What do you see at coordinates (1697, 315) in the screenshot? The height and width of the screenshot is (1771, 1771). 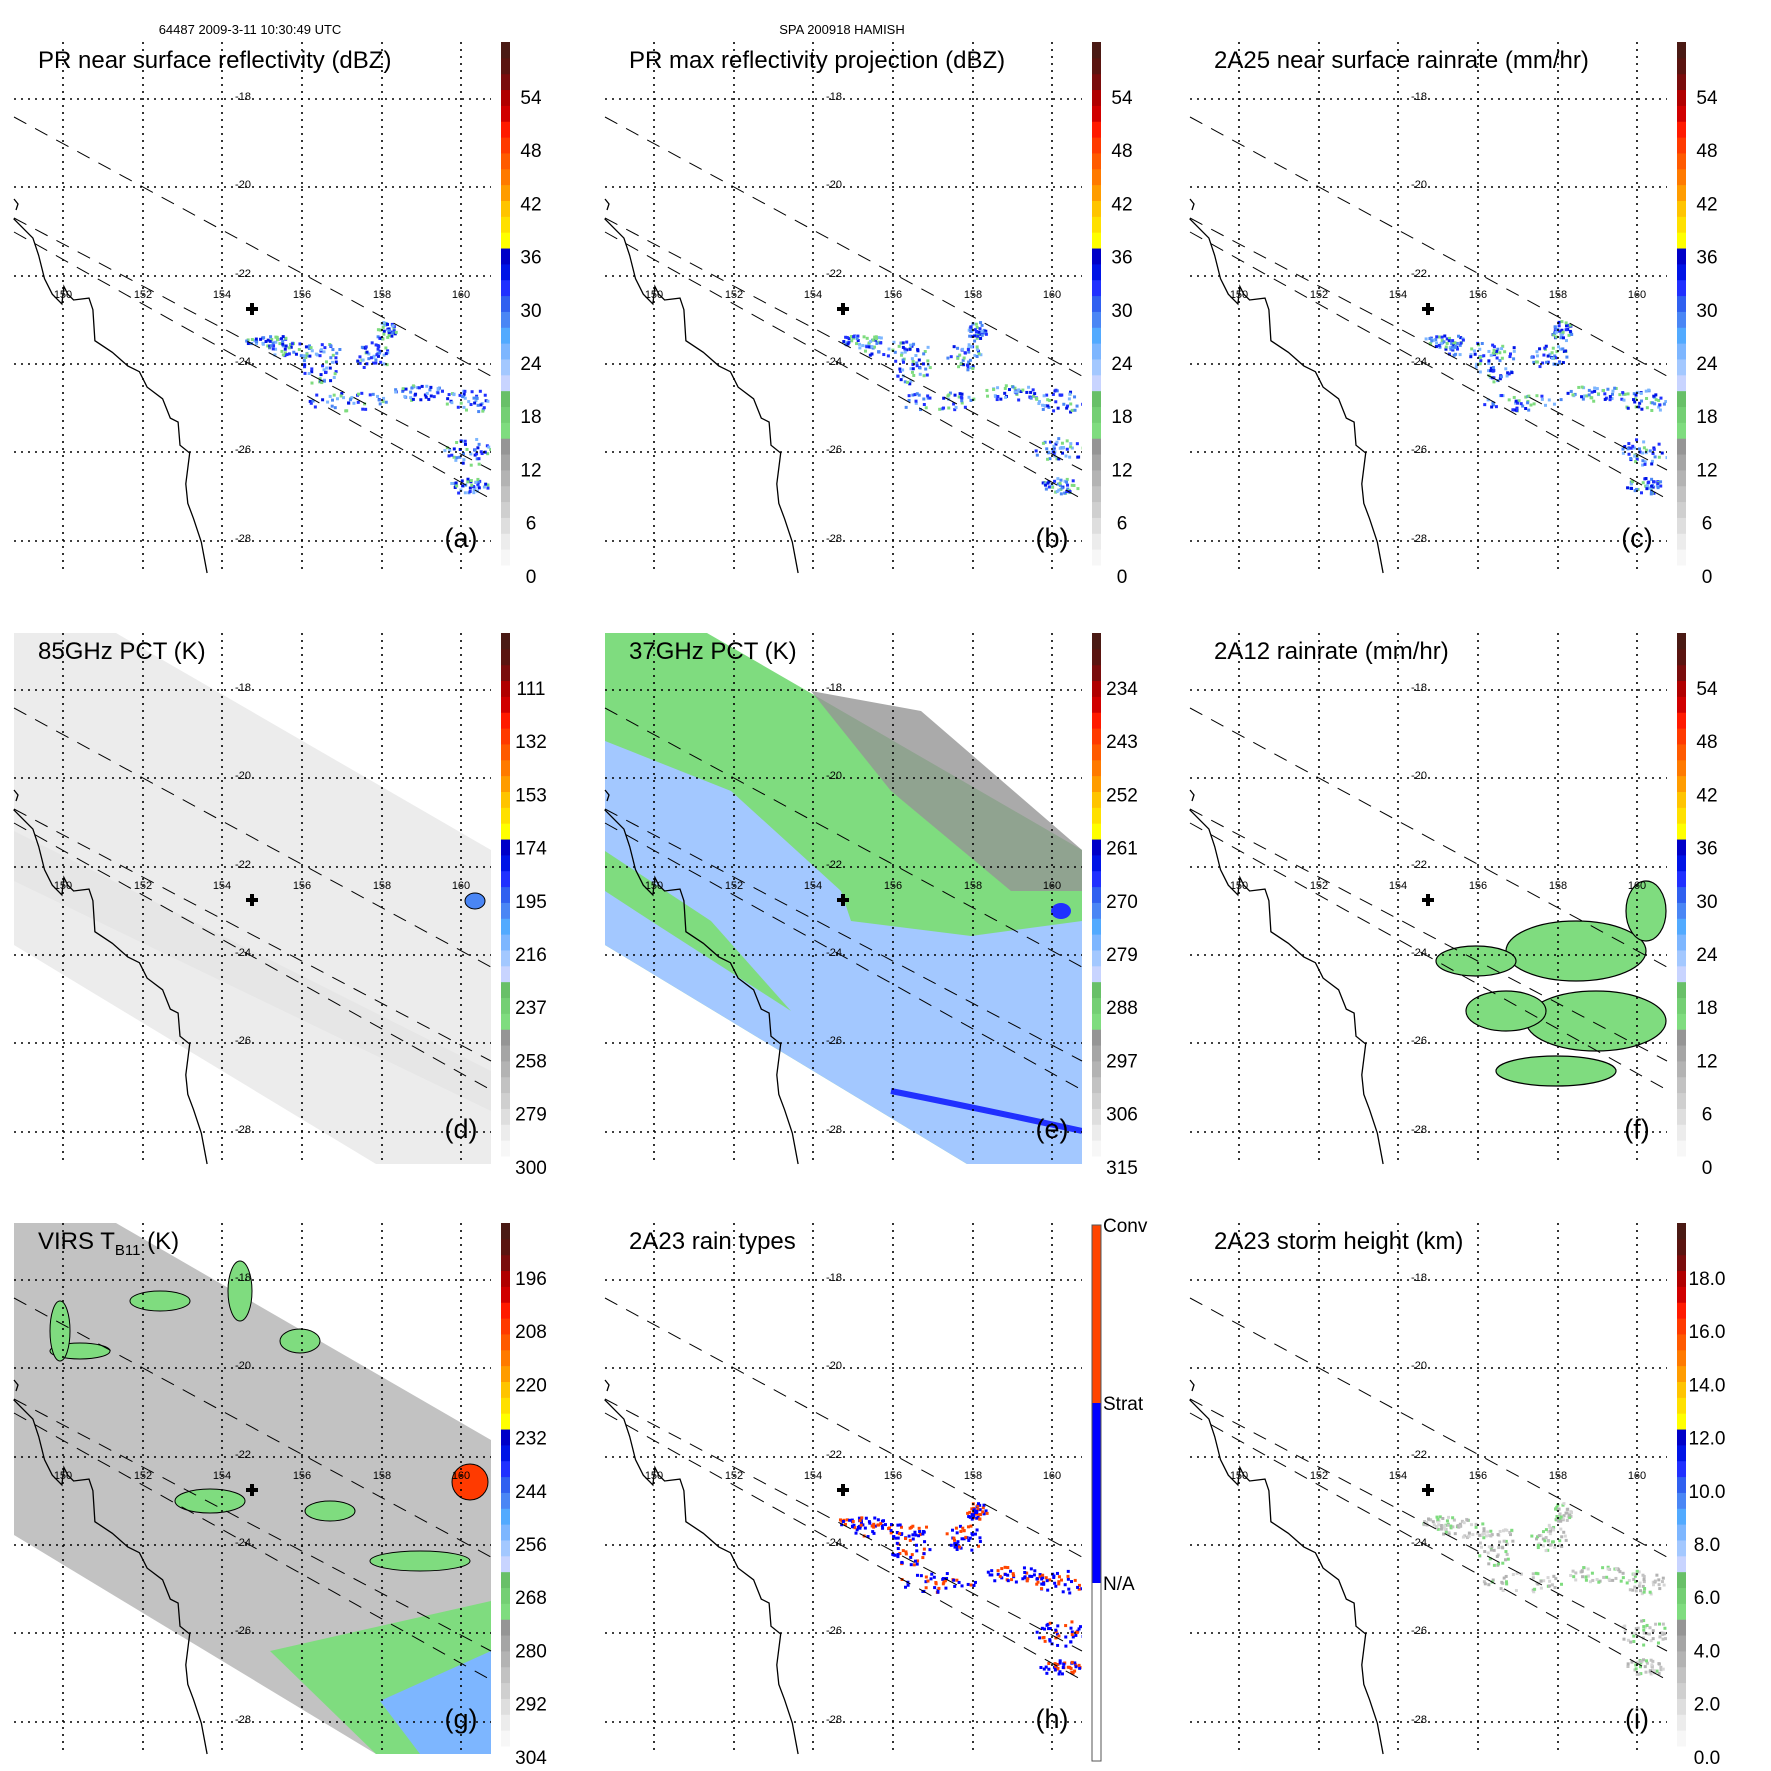 I see `colorbar: 54 48 42 36 30 24 18 12 6 0` at bounding box center [1697, 315].